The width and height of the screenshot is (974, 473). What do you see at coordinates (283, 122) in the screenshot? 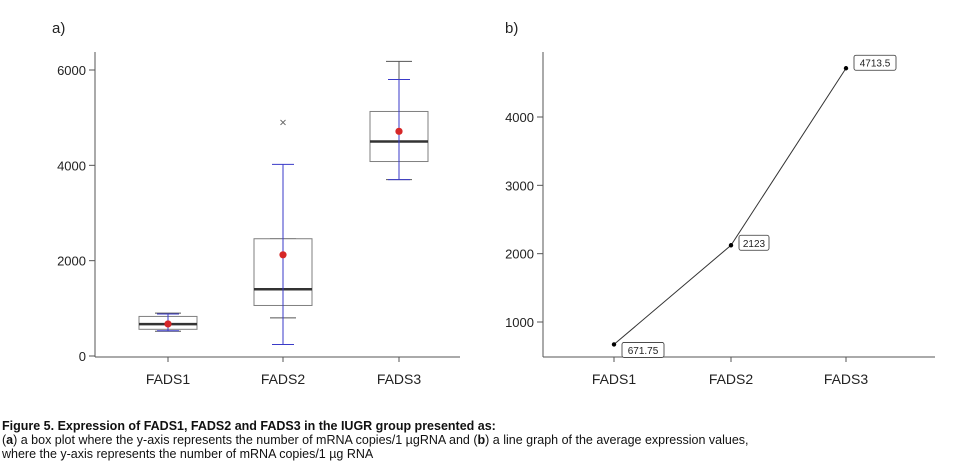
I see `outlier-point` at bounding box center [283, 122].